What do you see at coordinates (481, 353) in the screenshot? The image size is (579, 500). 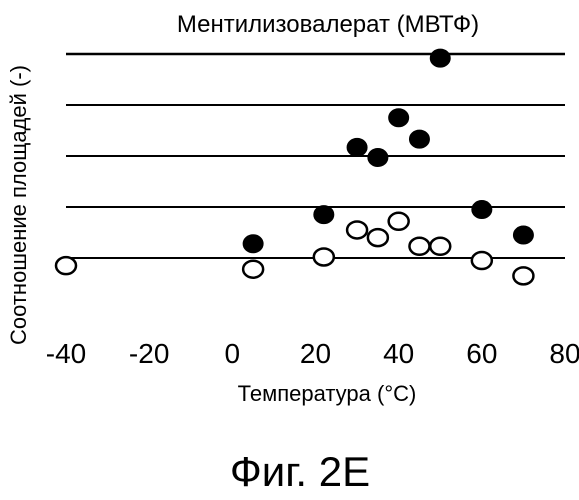 I see `x-tick-label: 60` at bounding box center [481, 353].